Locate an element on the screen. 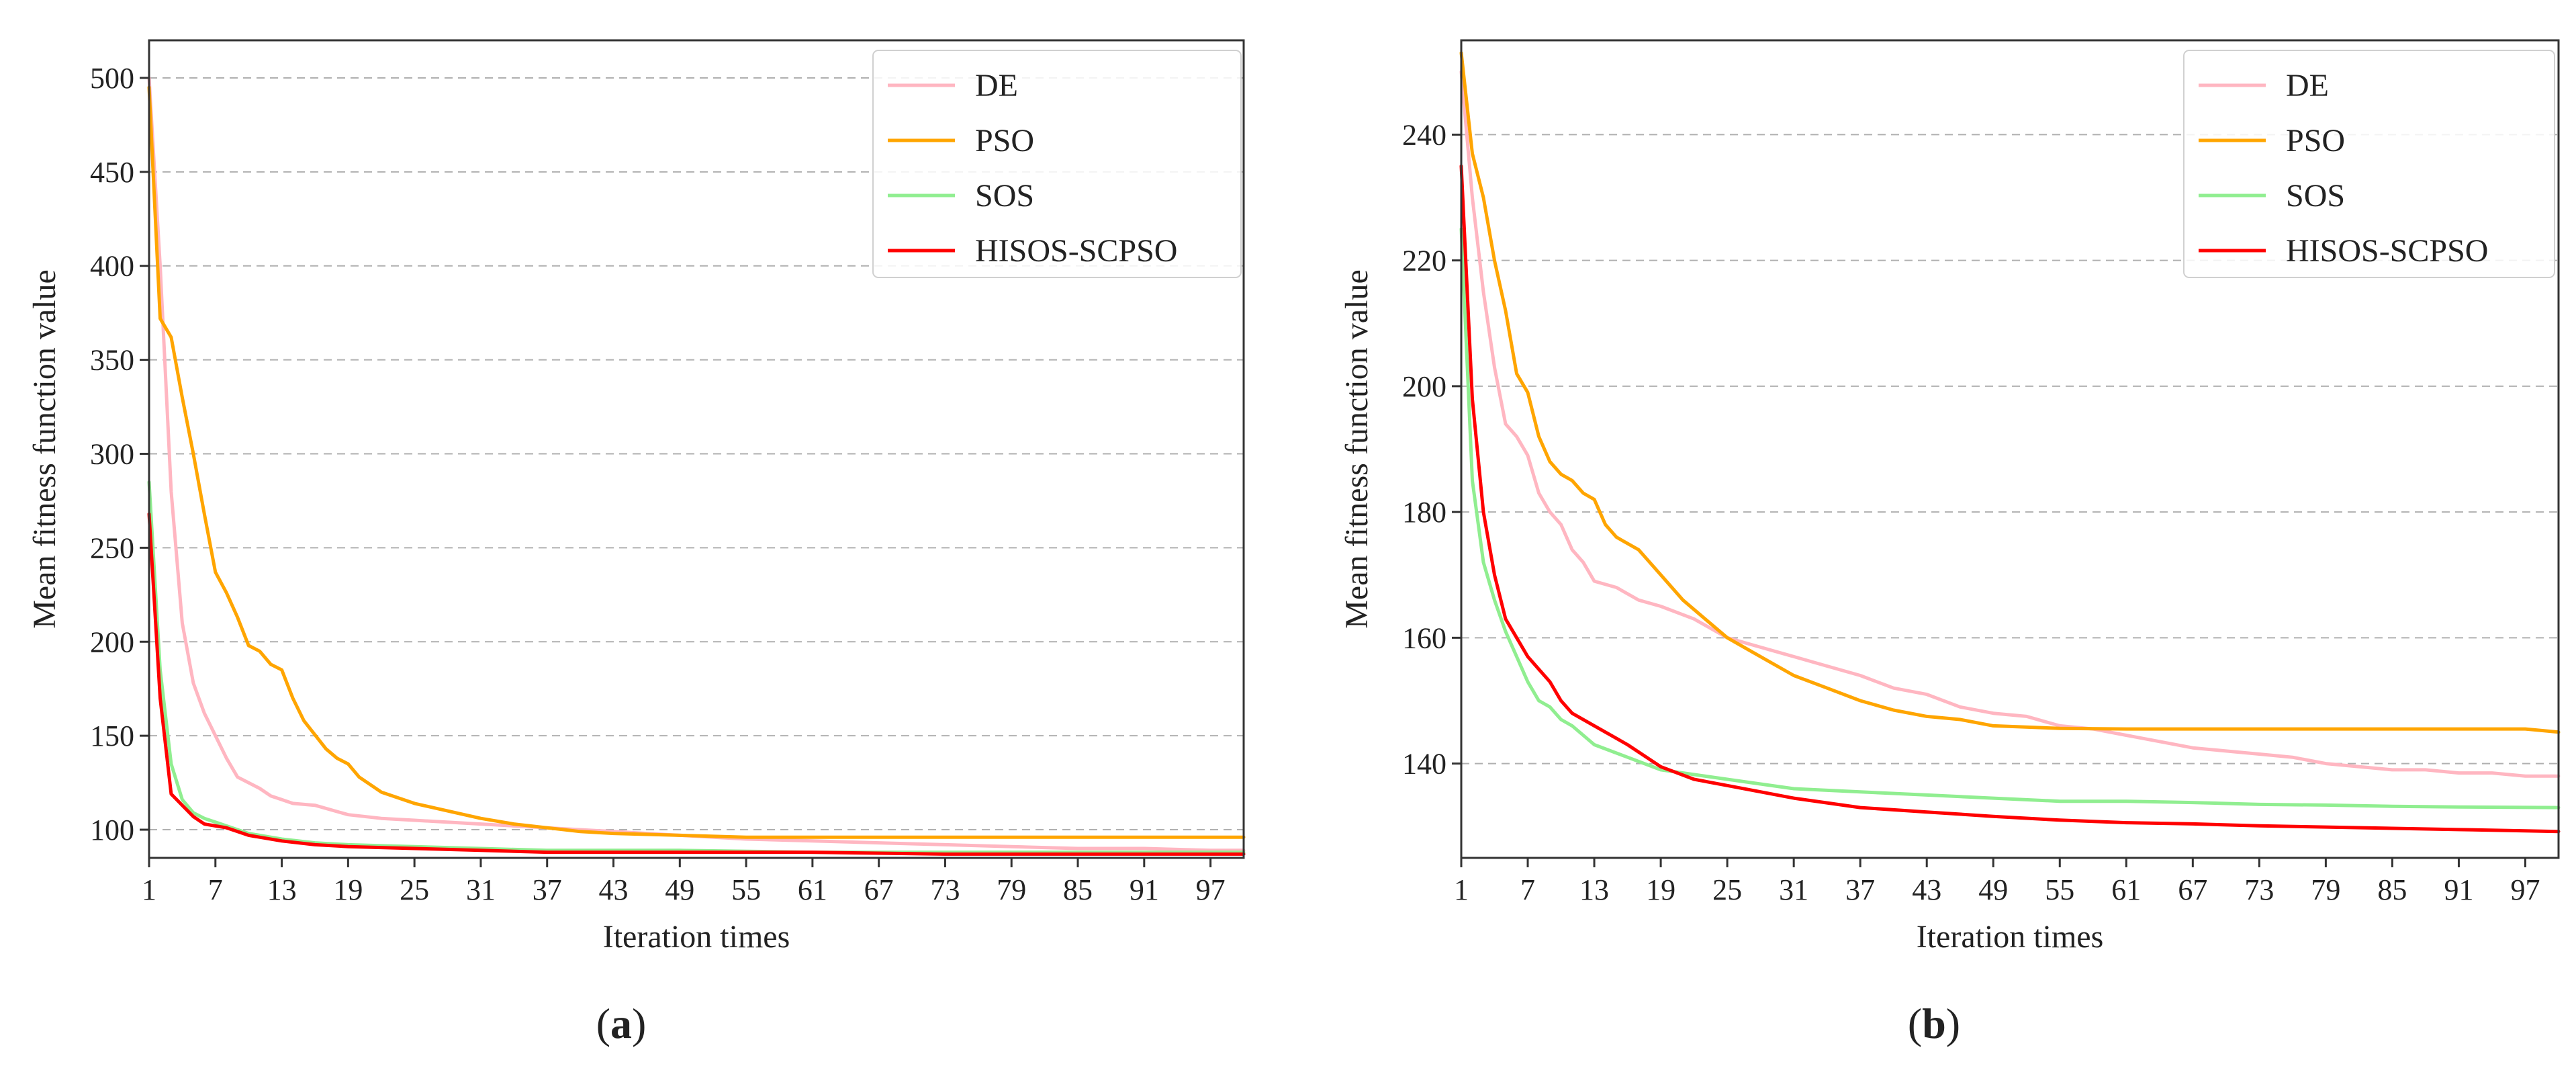  caption-b: (b) is located at coordinates (1934, 1023).